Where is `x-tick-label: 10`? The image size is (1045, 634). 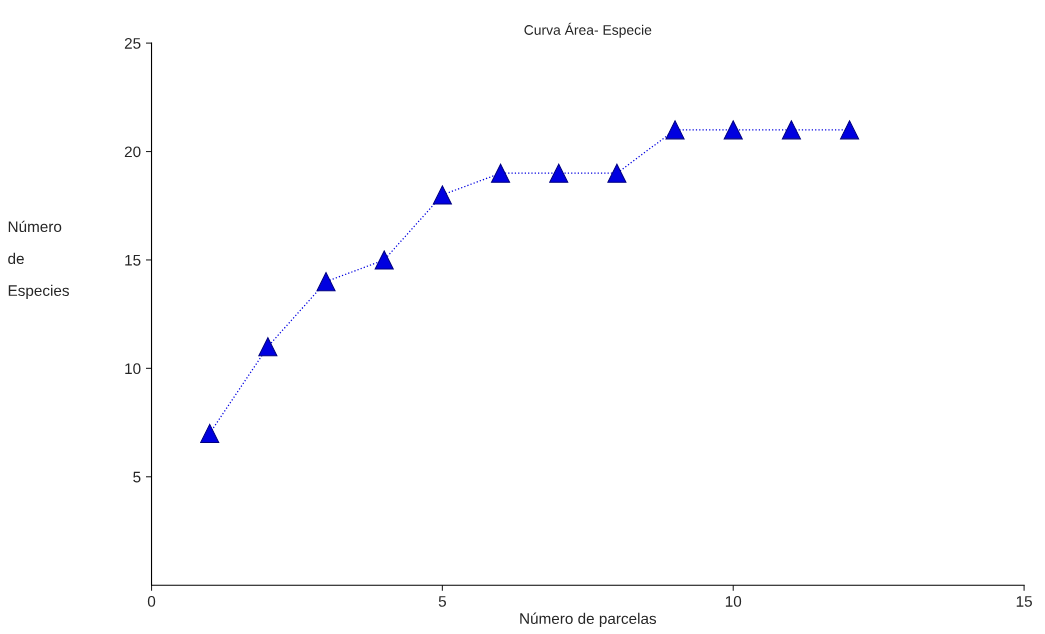 x-tick-label: 10 is located at coordinates (733, 601).